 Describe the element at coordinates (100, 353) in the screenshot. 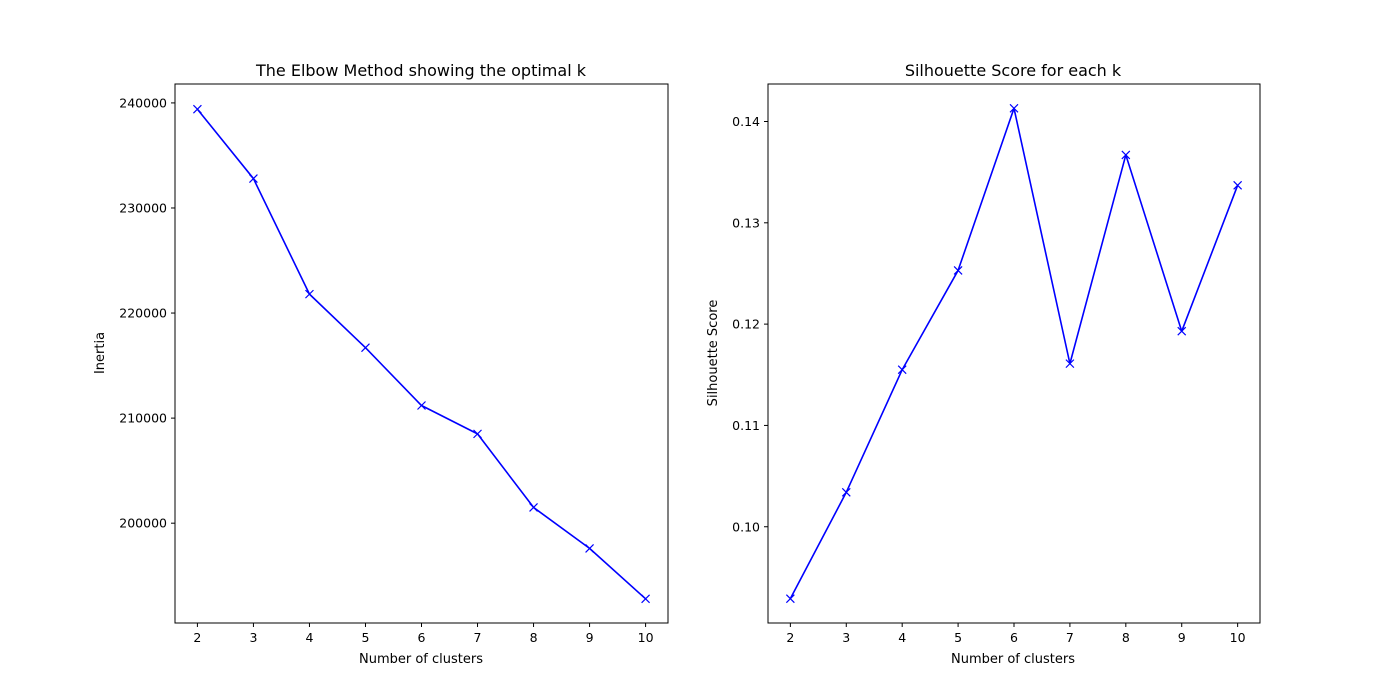

I see `elbow-chart-ylabel: Inertia` at that location.